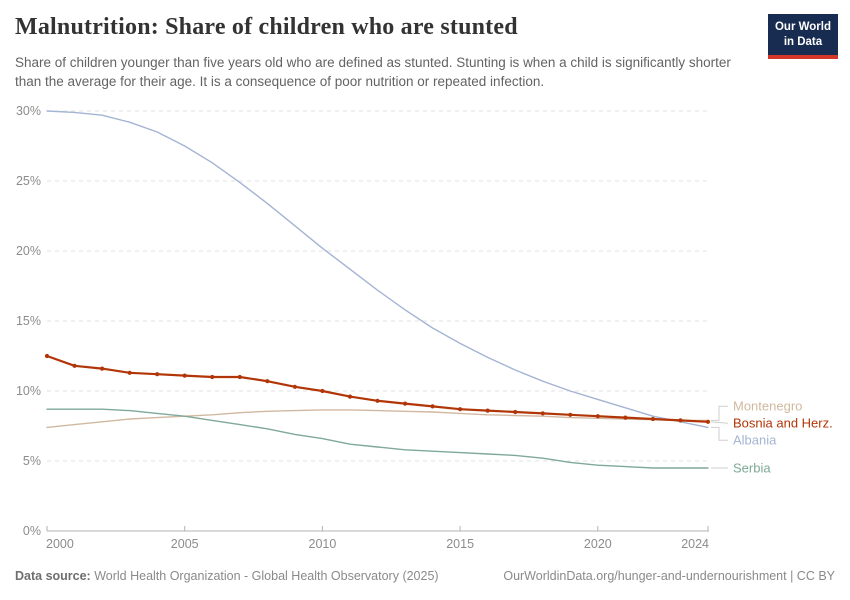 The width and height of the screenshot is (850, 600). What do you see at coordinates (783, 423) in the screenshot?
I see `legend-label-bosnia-and-herz: Bosnia and Herz.` at bounding box center [783, 423].